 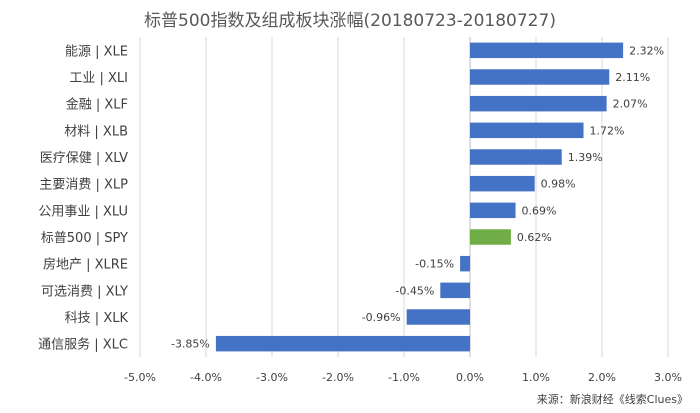 I want to click on x-tick-label: 1.0%, so click(x=536, y=377).